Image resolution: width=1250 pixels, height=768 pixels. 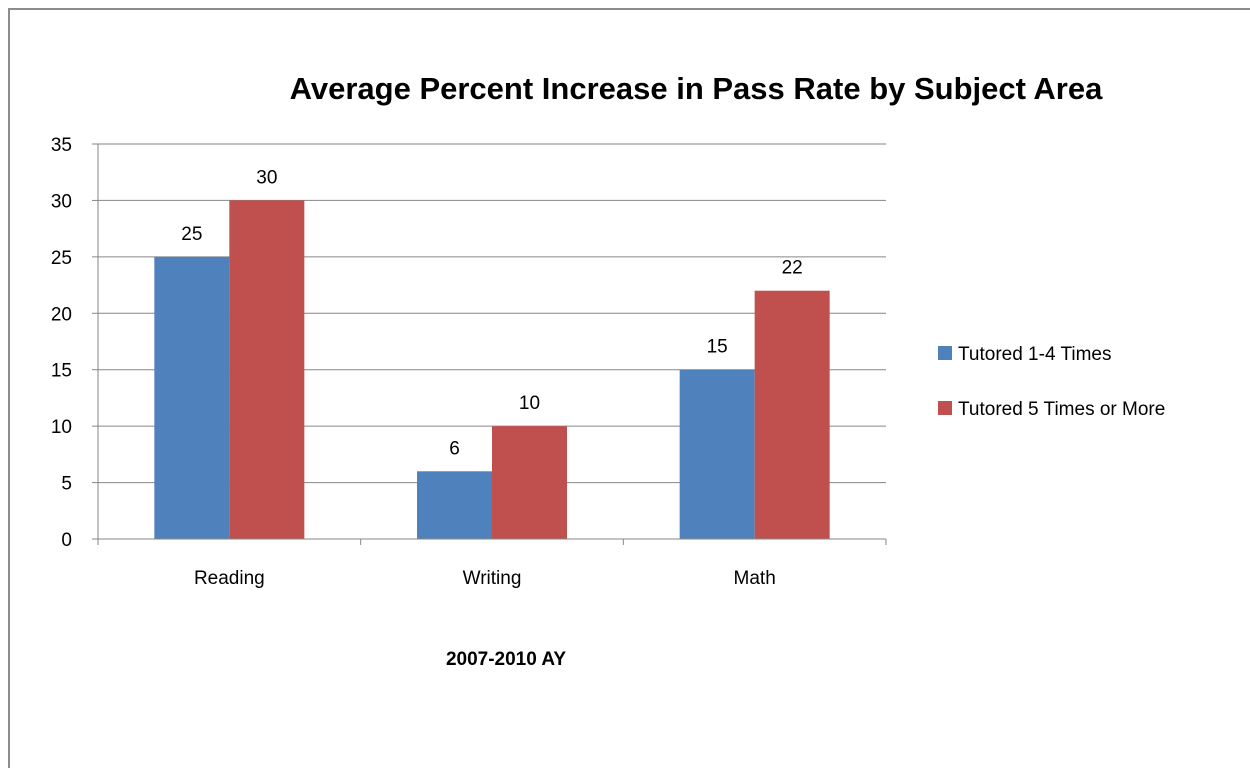 What do you see at coordinates (1034, 354) in the screenshot?
I see `legend-entry-label: Tutored 1-4 Times` at bounding box center [1034, 354].